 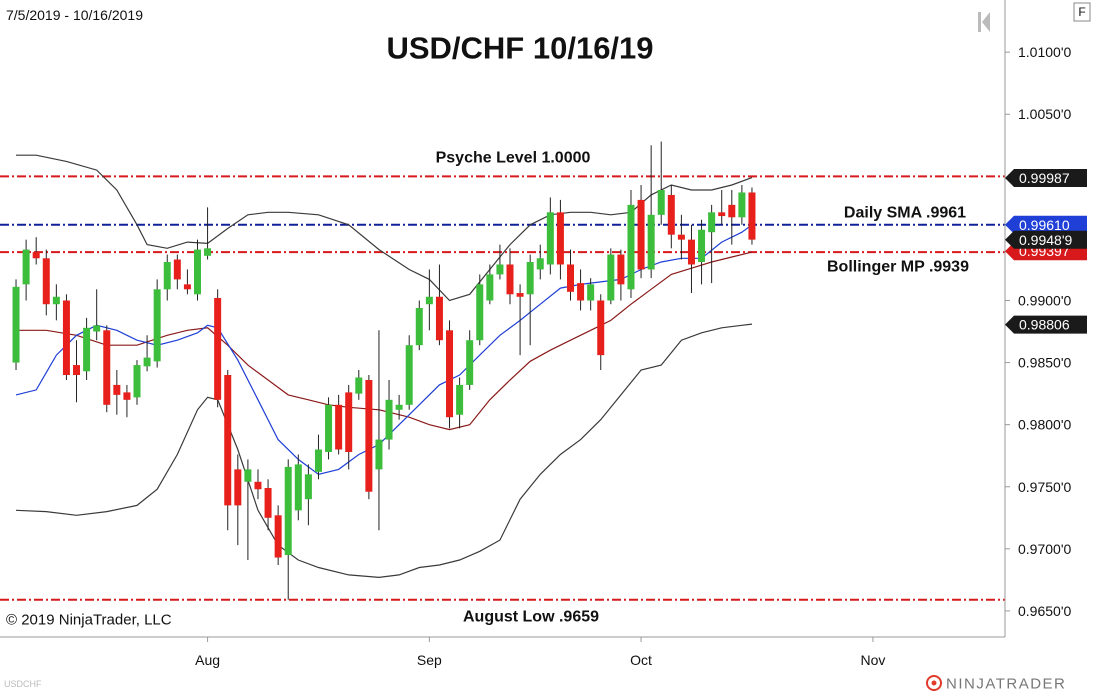 I want to click on price-tag-label: 0.99987, so click(x=1044, y=178).